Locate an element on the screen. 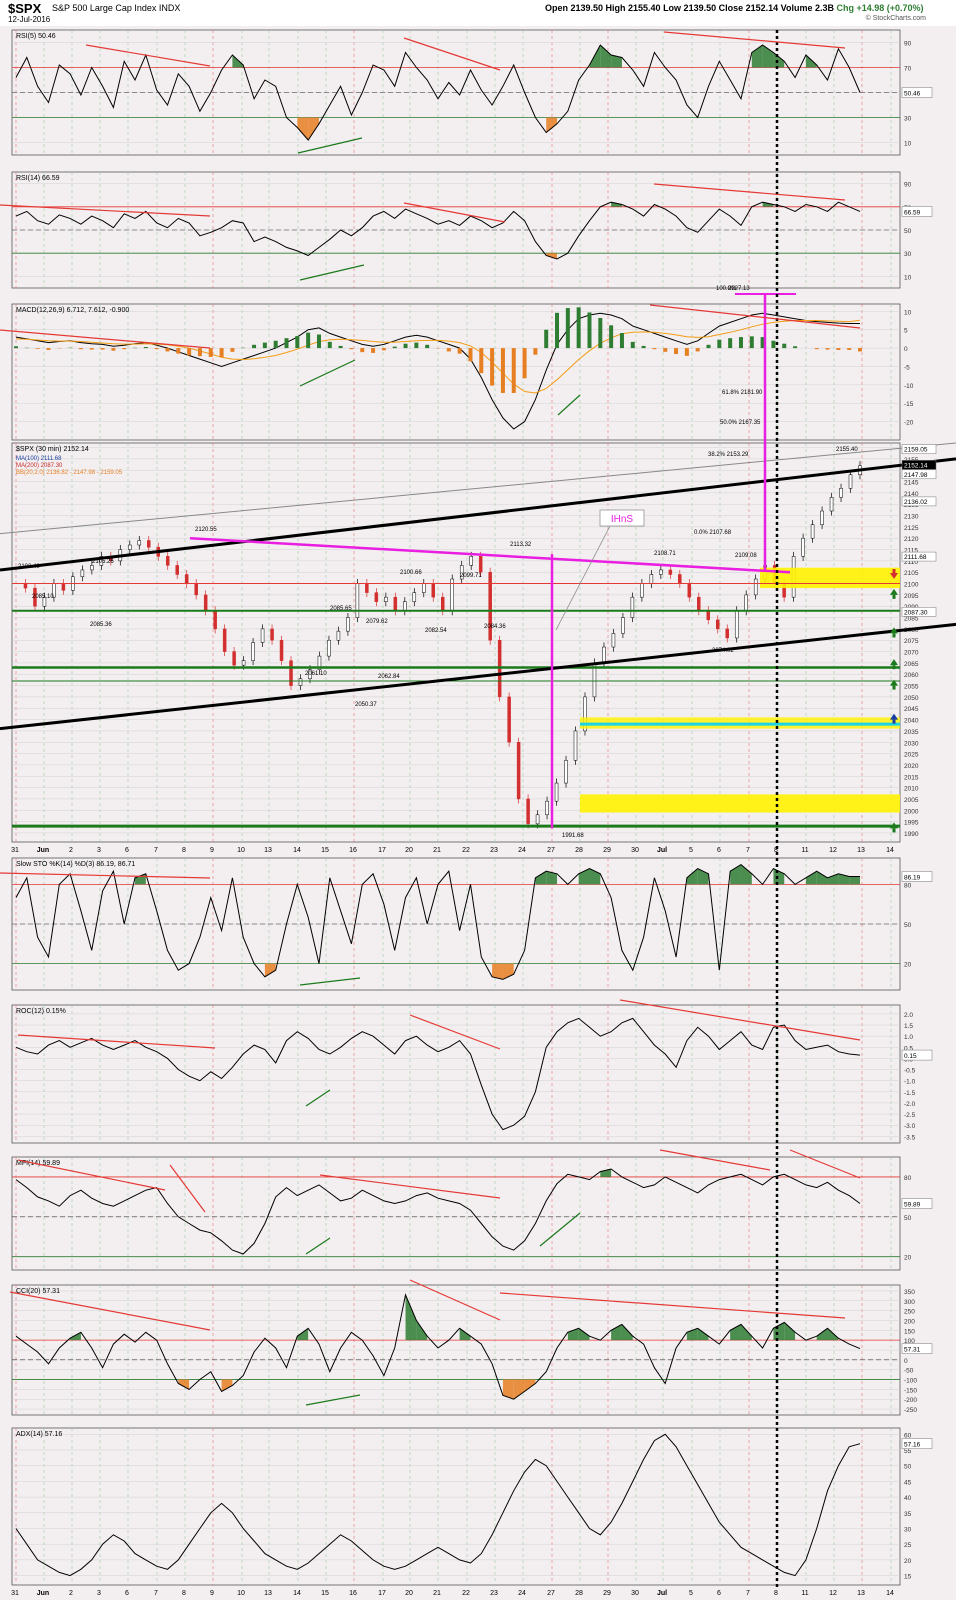  price-annotation: 2108.71 is located at coordinates (665, 554).